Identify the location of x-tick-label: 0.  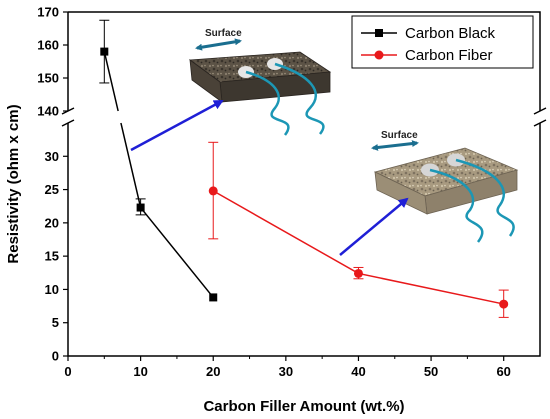
(67, 371).